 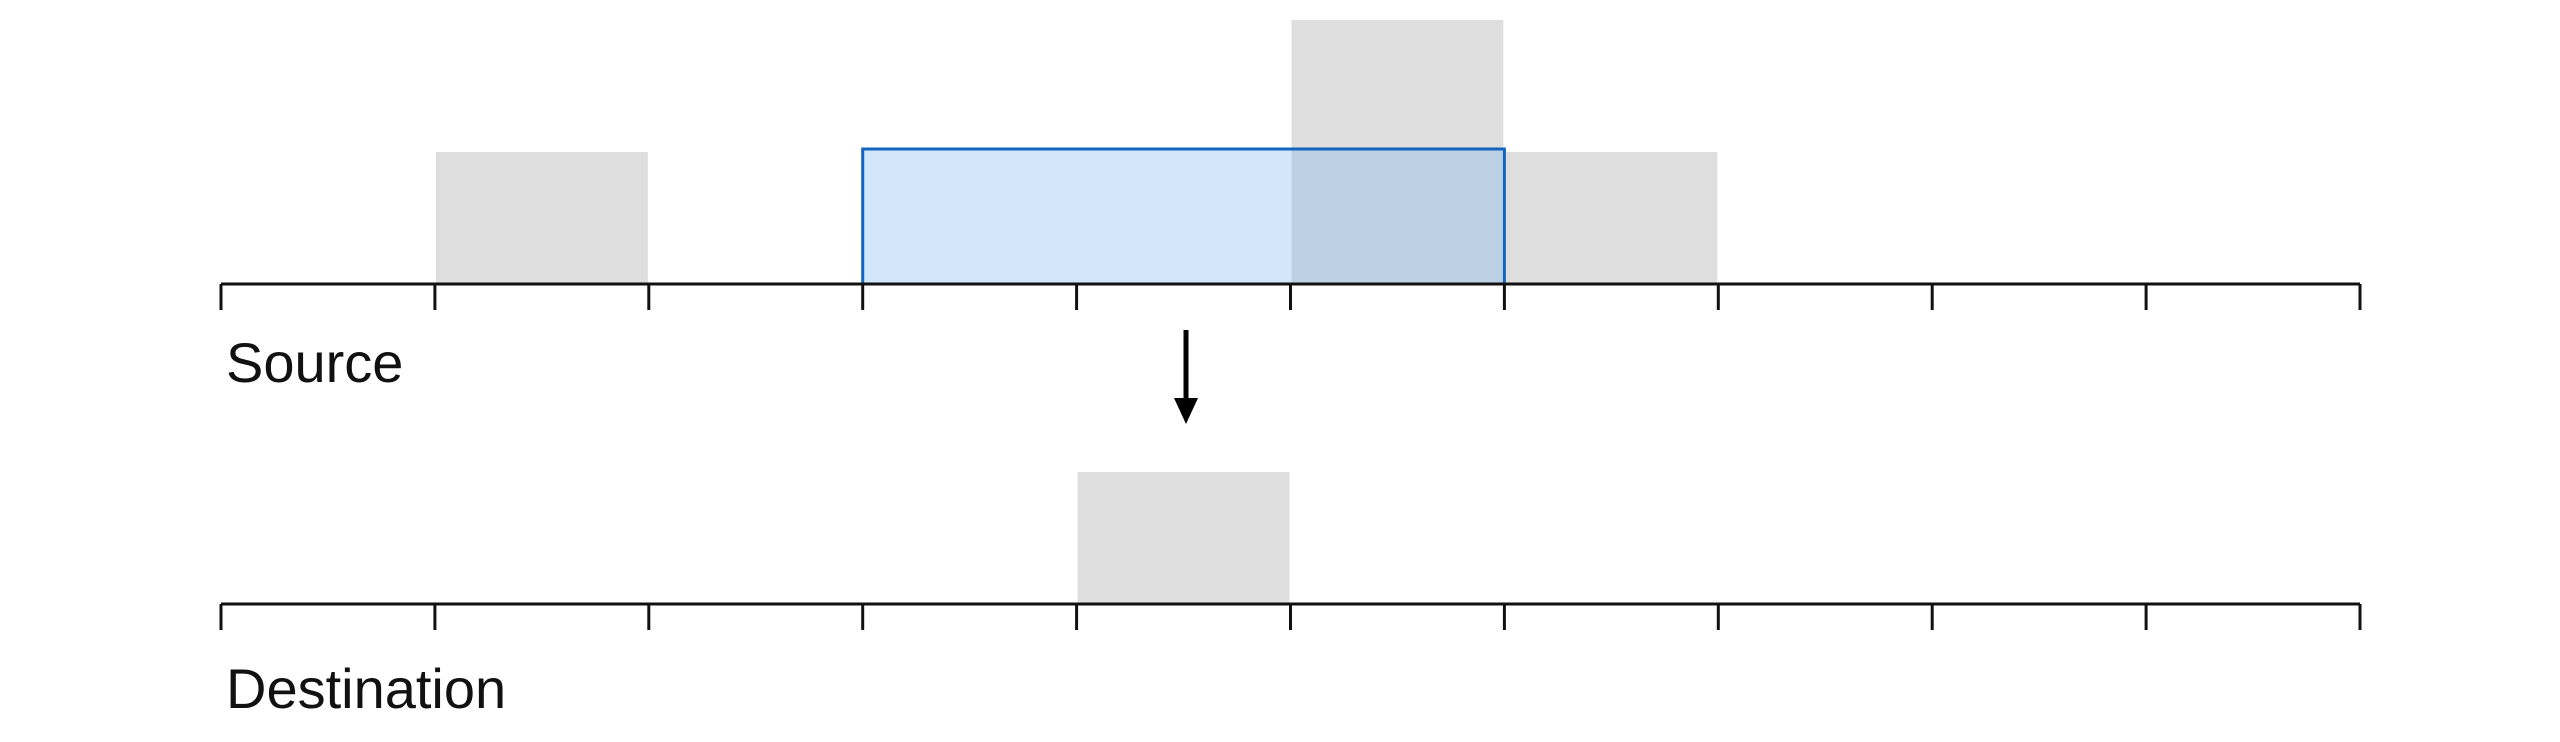 I want to click on source-selection-window, so click(x=1183, y=216).